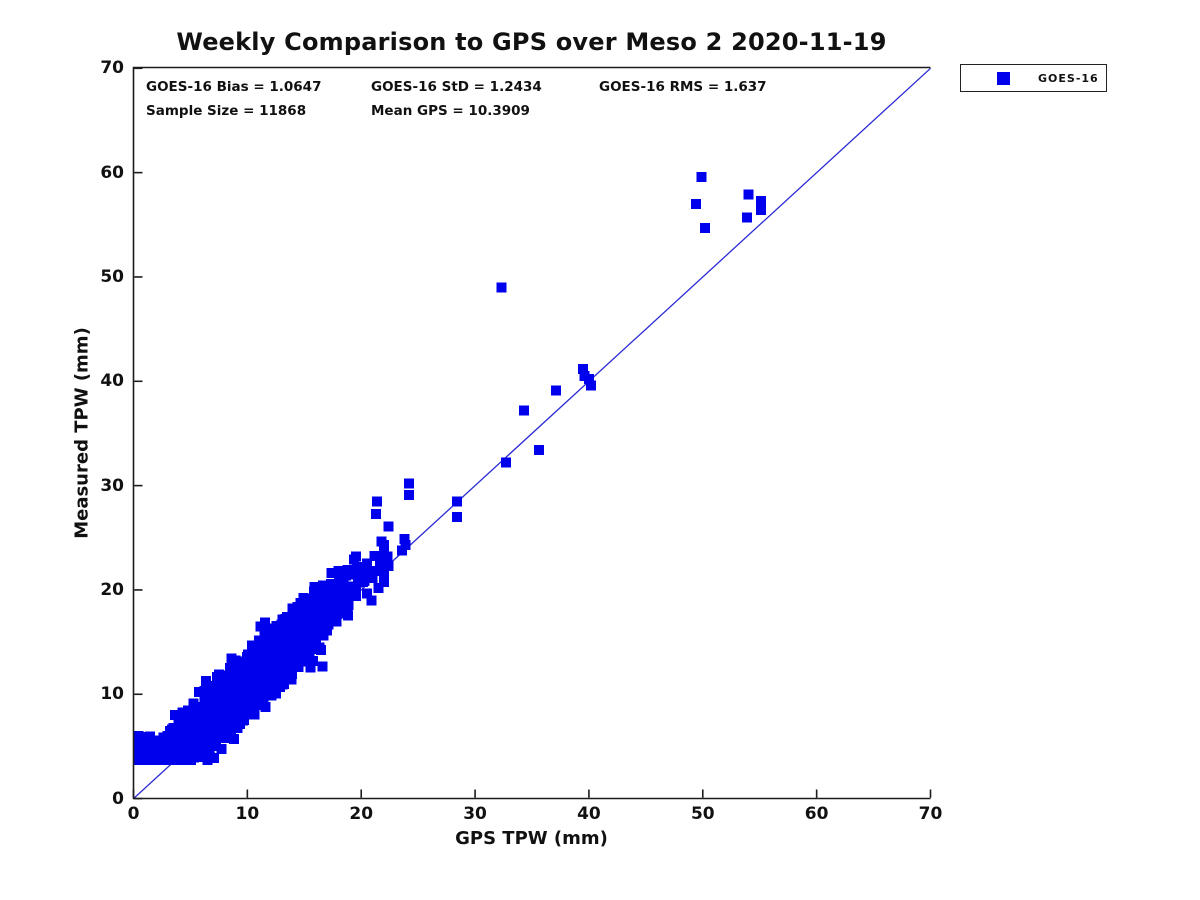 The height and width of the screenshot is (900, 1200). Describe the element at coordinates (112, 276) in the screenshot. I see `y-tick-label: 50` at that location.